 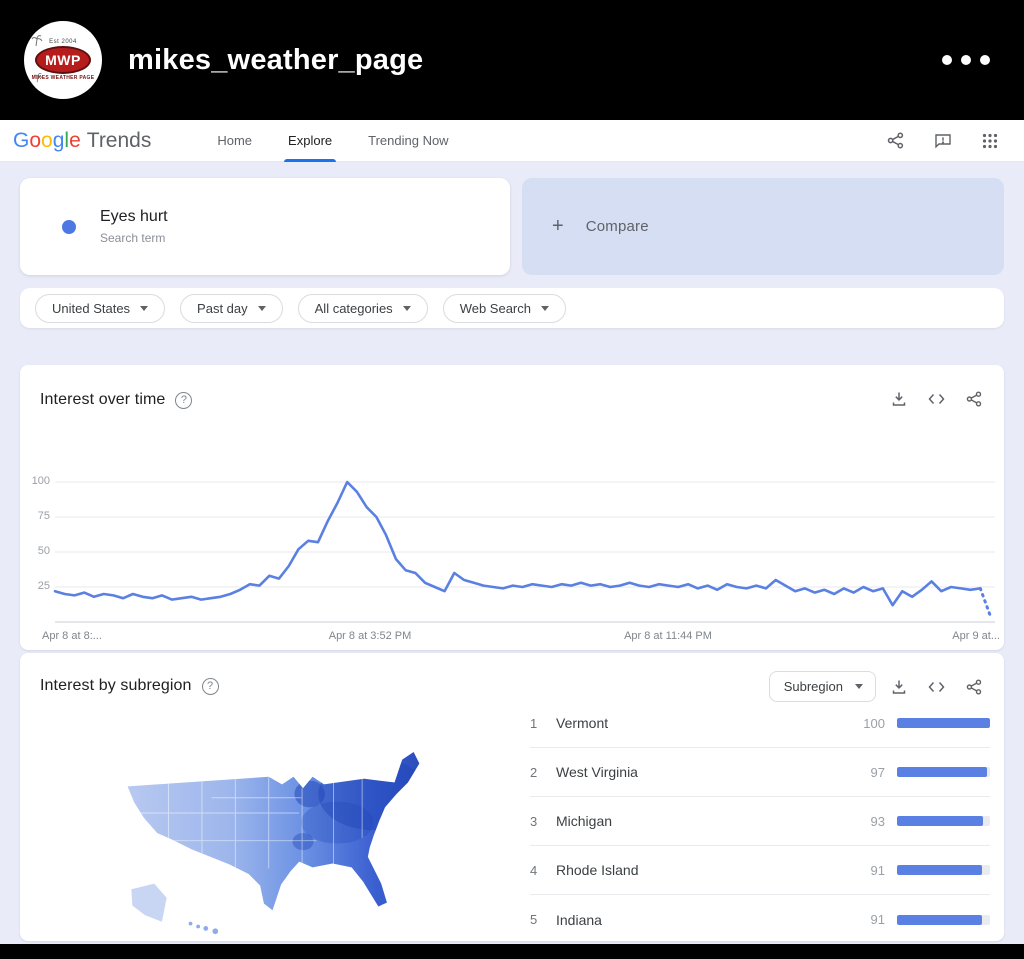 What do you see at coordinates (617, 226) in the screenshot?
I see `compare-label: Compare` at bounding box center [617, 226].